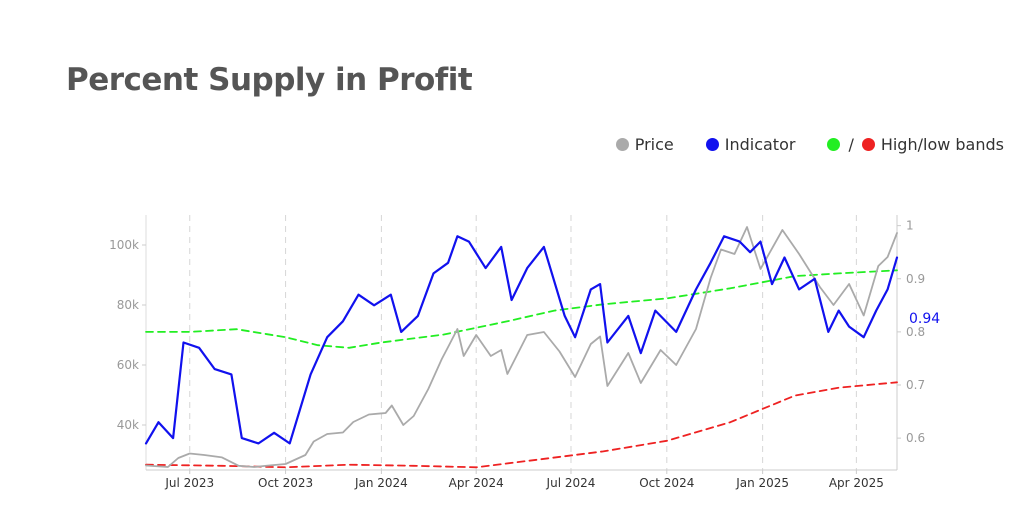 This screenshot has width=1024, height=516. What do you see at coordinates (915, 438) in the screenshot?
I see `right-y-tick-label: 0.6` at bounding box center [915, 438].